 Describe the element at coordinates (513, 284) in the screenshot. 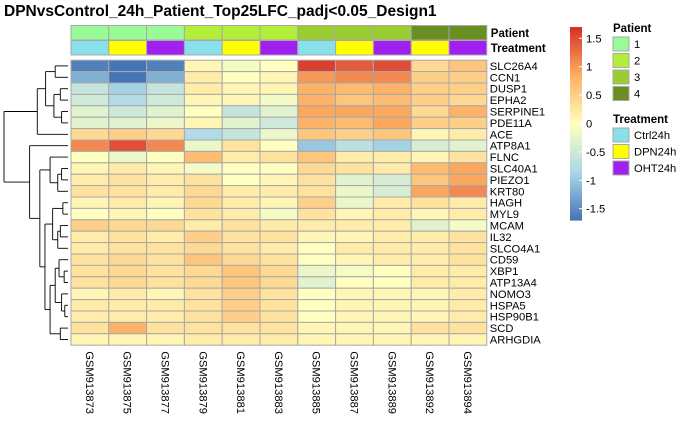

I see `row-label: ATP13A4` at that location.